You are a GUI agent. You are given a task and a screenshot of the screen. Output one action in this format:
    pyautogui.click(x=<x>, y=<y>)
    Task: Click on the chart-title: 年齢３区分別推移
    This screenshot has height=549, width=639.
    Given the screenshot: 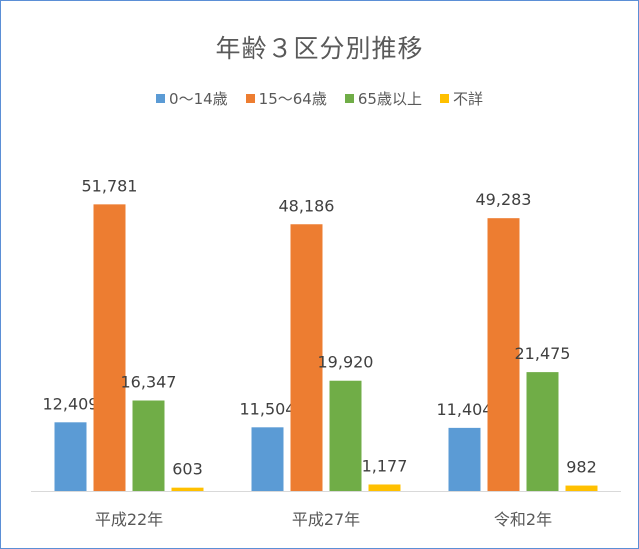 What is the action you would take?
    pyautogui.click(x=319, y=48)
    